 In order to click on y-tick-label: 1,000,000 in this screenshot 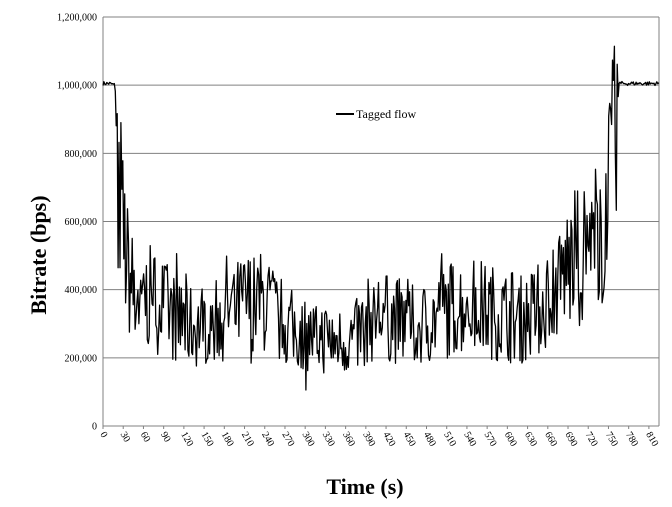, I will do `click(77, 86)`.